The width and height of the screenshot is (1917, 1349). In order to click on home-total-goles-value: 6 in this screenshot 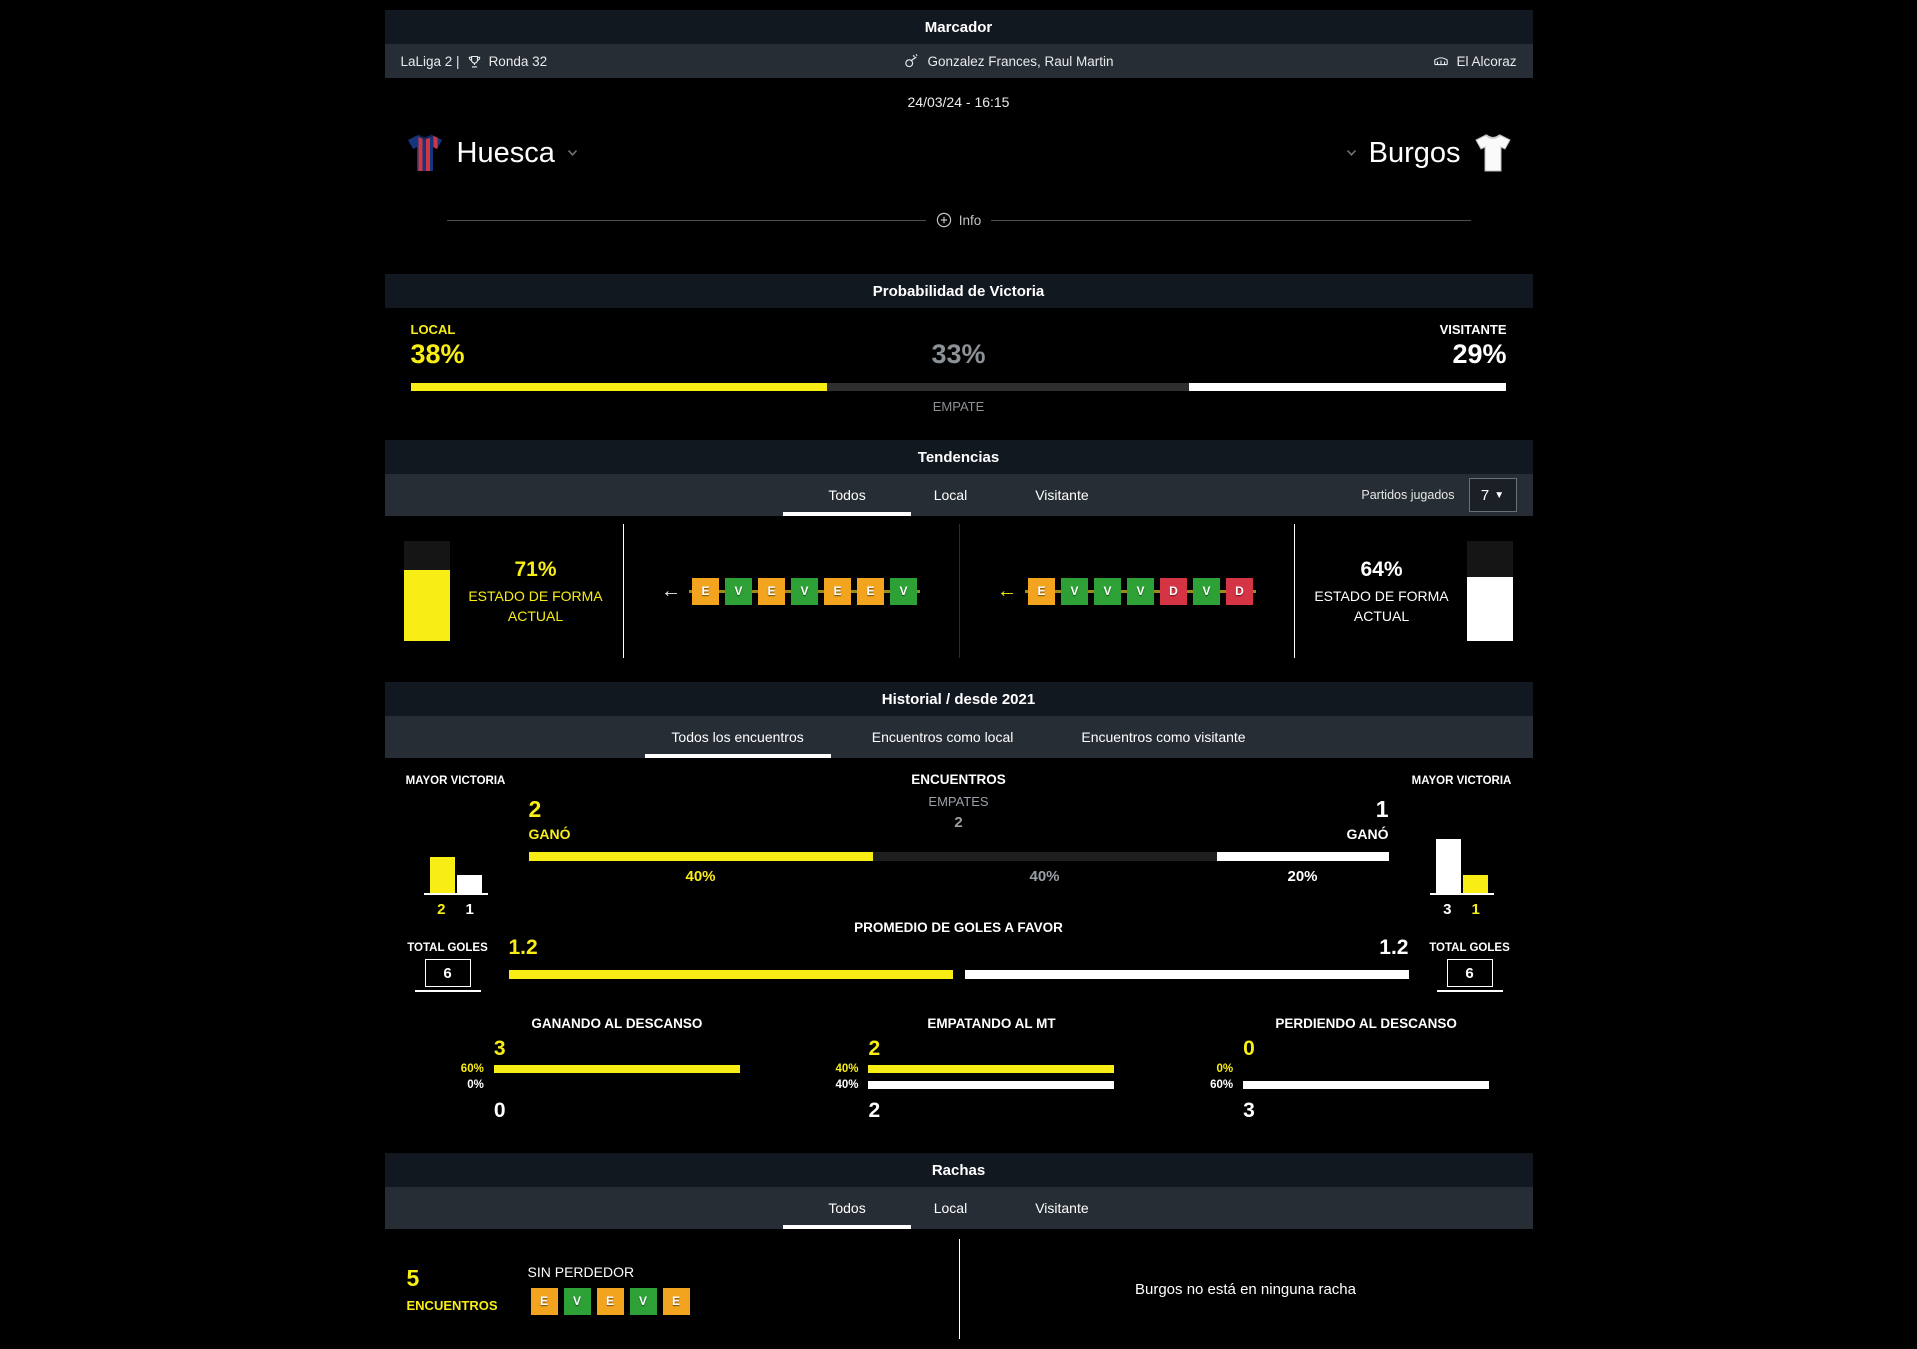, I will do `click(447, 973)`.